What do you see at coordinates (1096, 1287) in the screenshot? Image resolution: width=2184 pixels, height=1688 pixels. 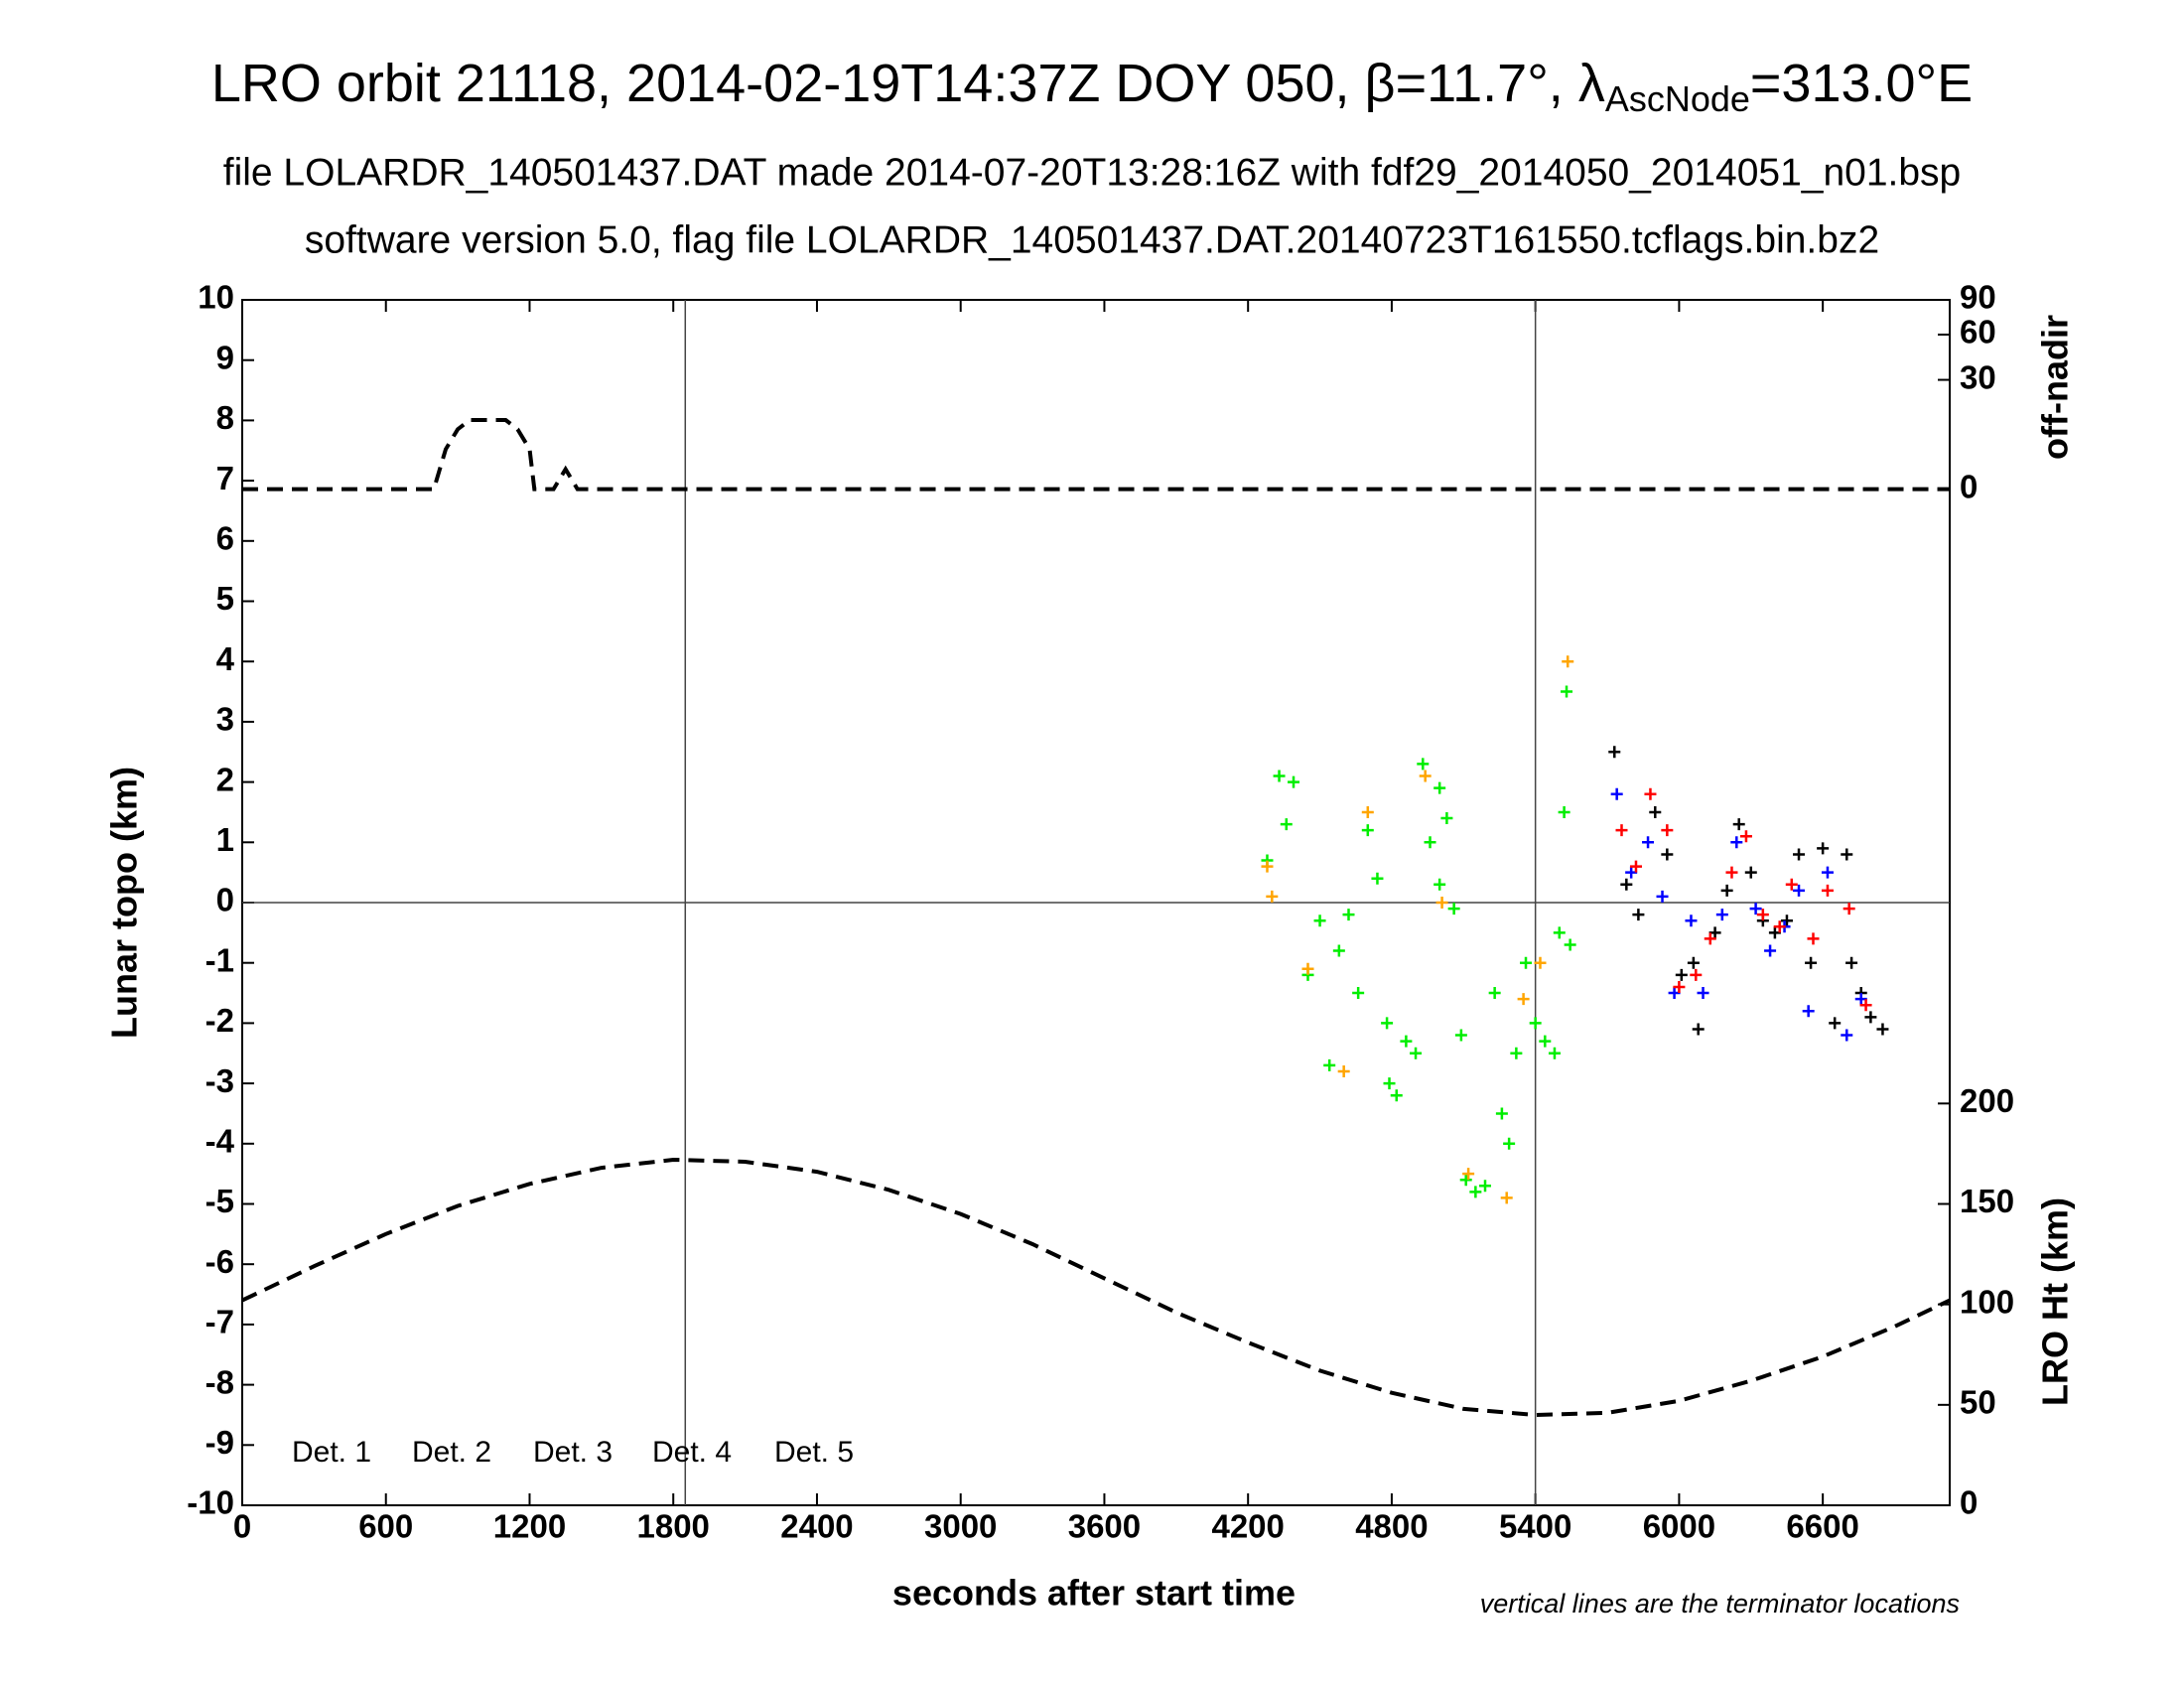 I see `height-line` at bounding box center [1096, 1287].